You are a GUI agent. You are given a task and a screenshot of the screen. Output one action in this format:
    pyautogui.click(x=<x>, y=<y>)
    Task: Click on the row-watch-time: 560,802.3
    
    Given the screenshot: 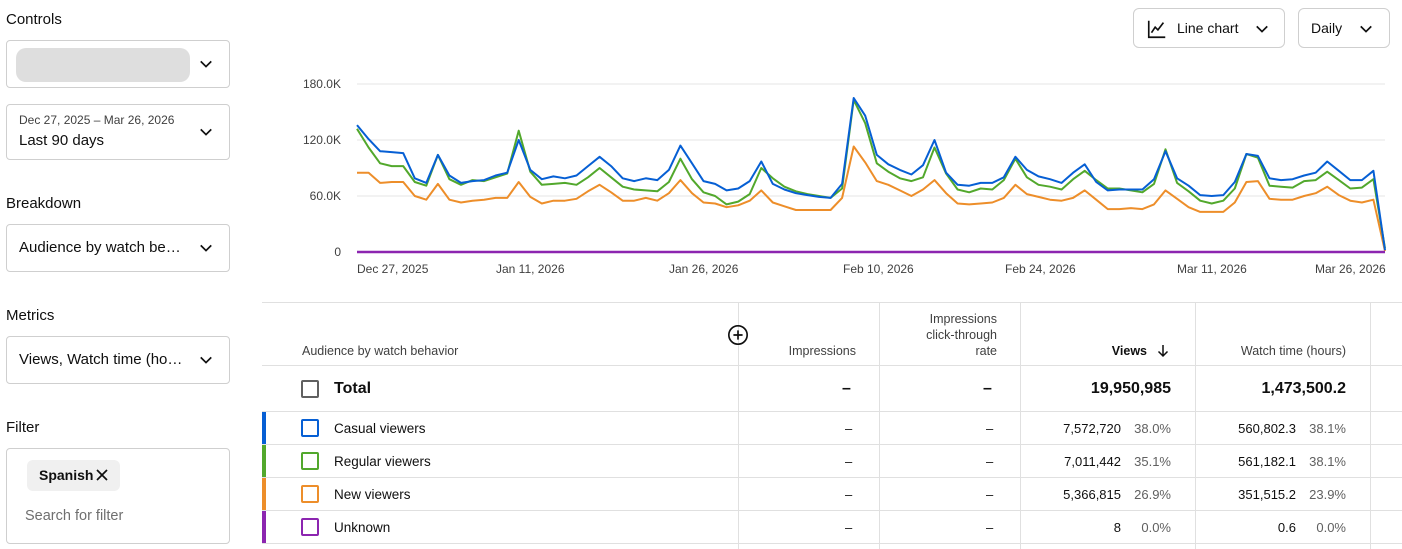 What is the action you would take?
    pyautogui.click(x=1267, y=428)
    